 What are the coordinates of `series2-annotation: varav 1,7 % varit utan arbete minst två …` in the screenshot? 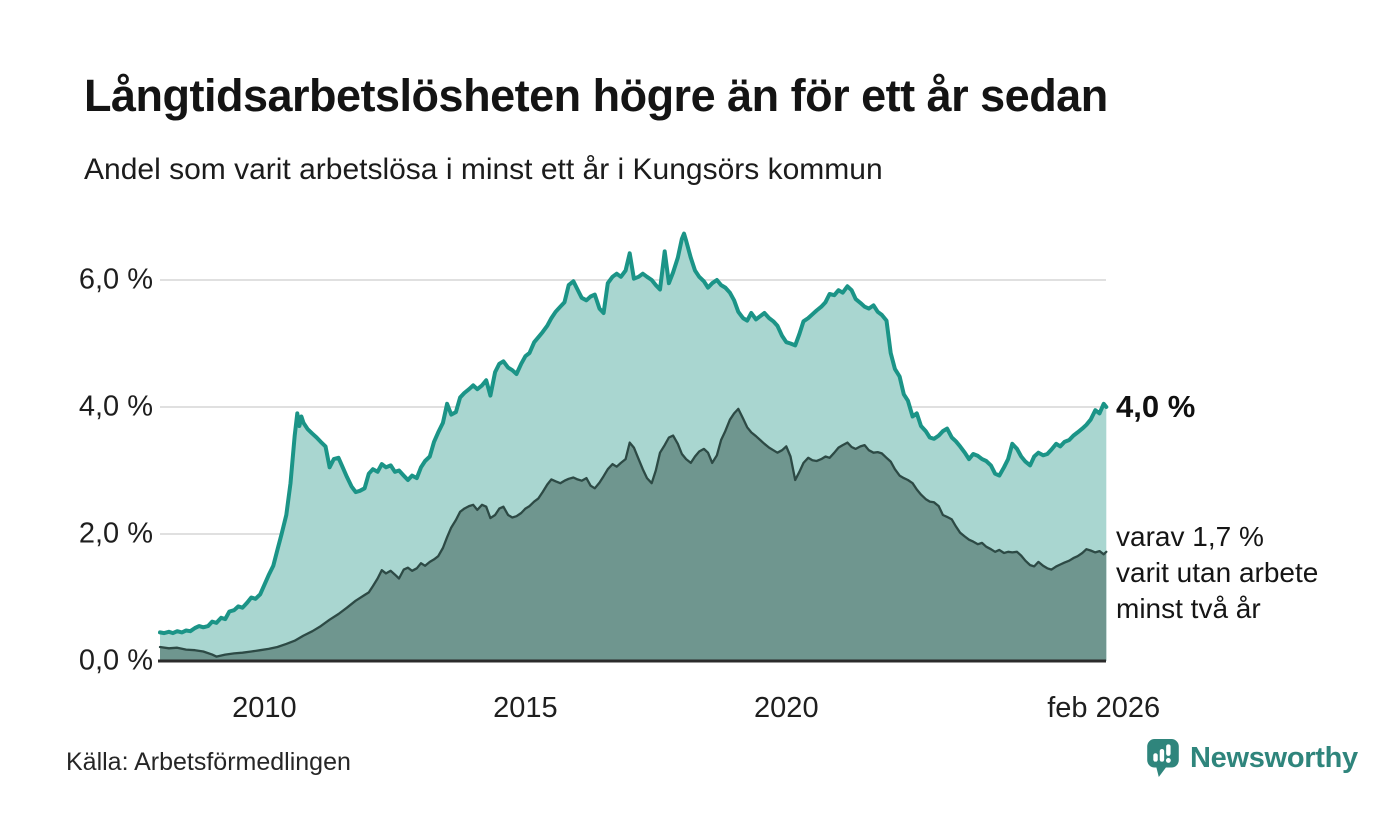 It's located at (1217, 573).